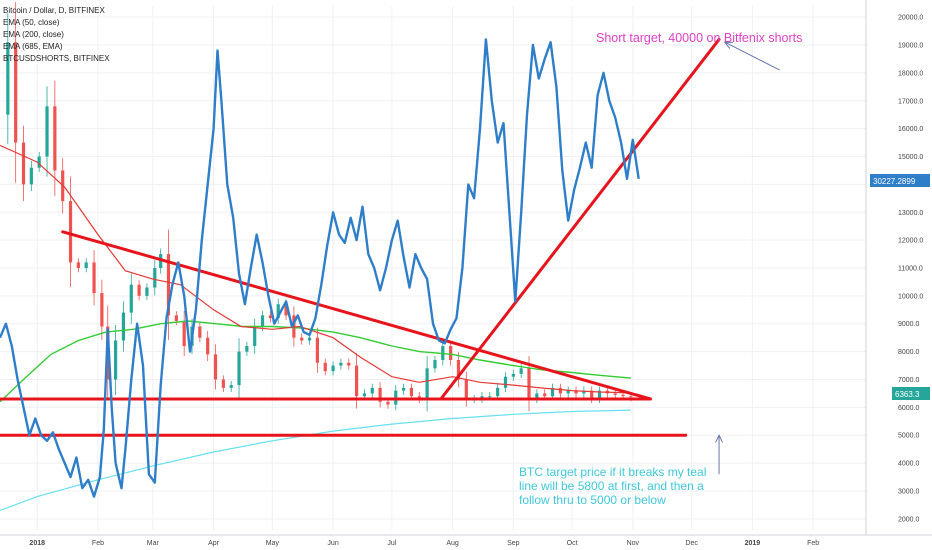  I want to click on y-tick-label: 13000.0, so click(910, 213).